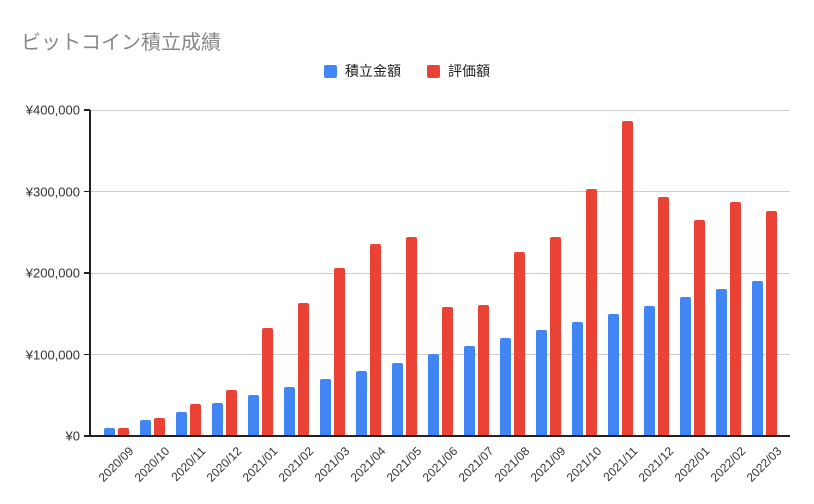 This screenshot has width=814, height=504. What do you see at coordinates (475, 464) in the screenshot?
I see `x-axis-label: 2021/07` at bounding box center [475, 464].